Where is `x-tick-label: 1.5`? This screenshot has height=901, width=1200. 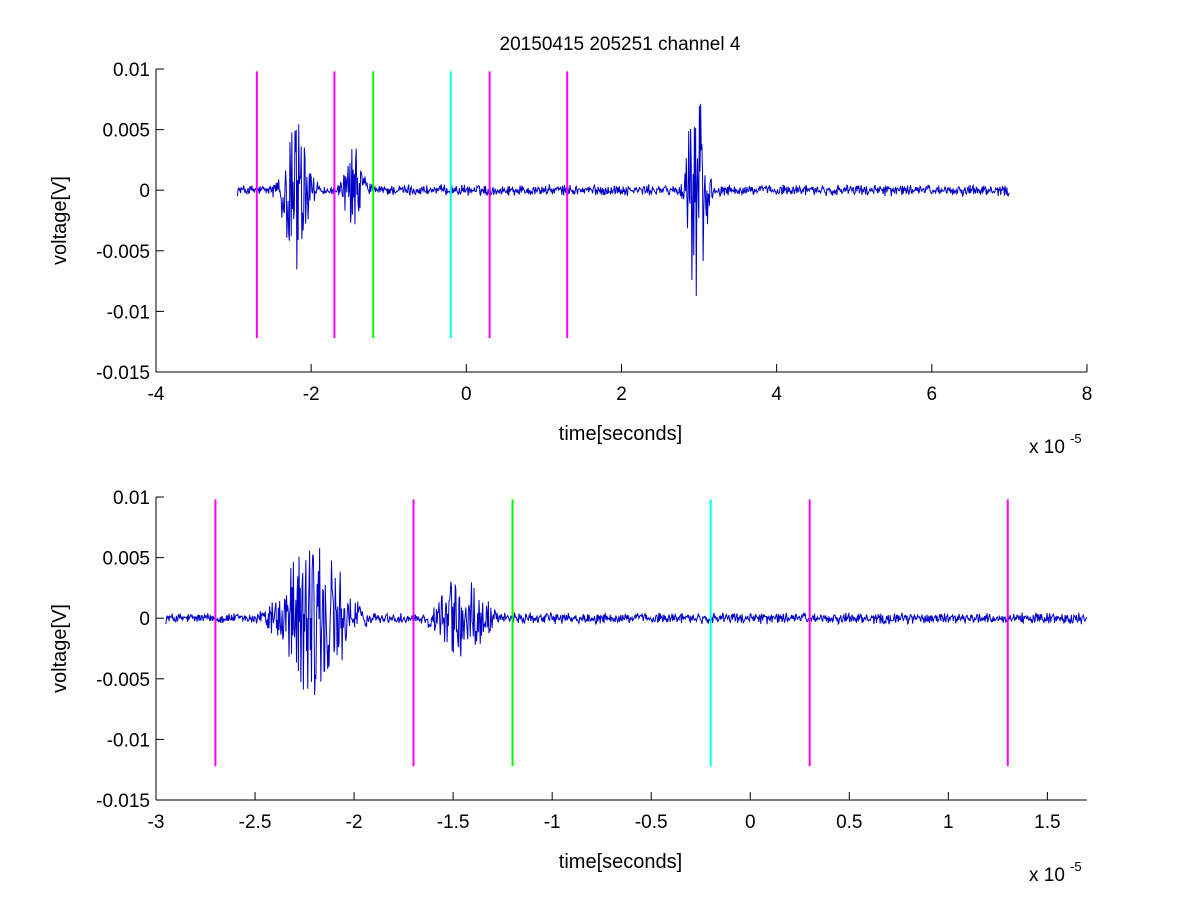
x-tick-label: 1.5 is located at coordinates (1047, 822).